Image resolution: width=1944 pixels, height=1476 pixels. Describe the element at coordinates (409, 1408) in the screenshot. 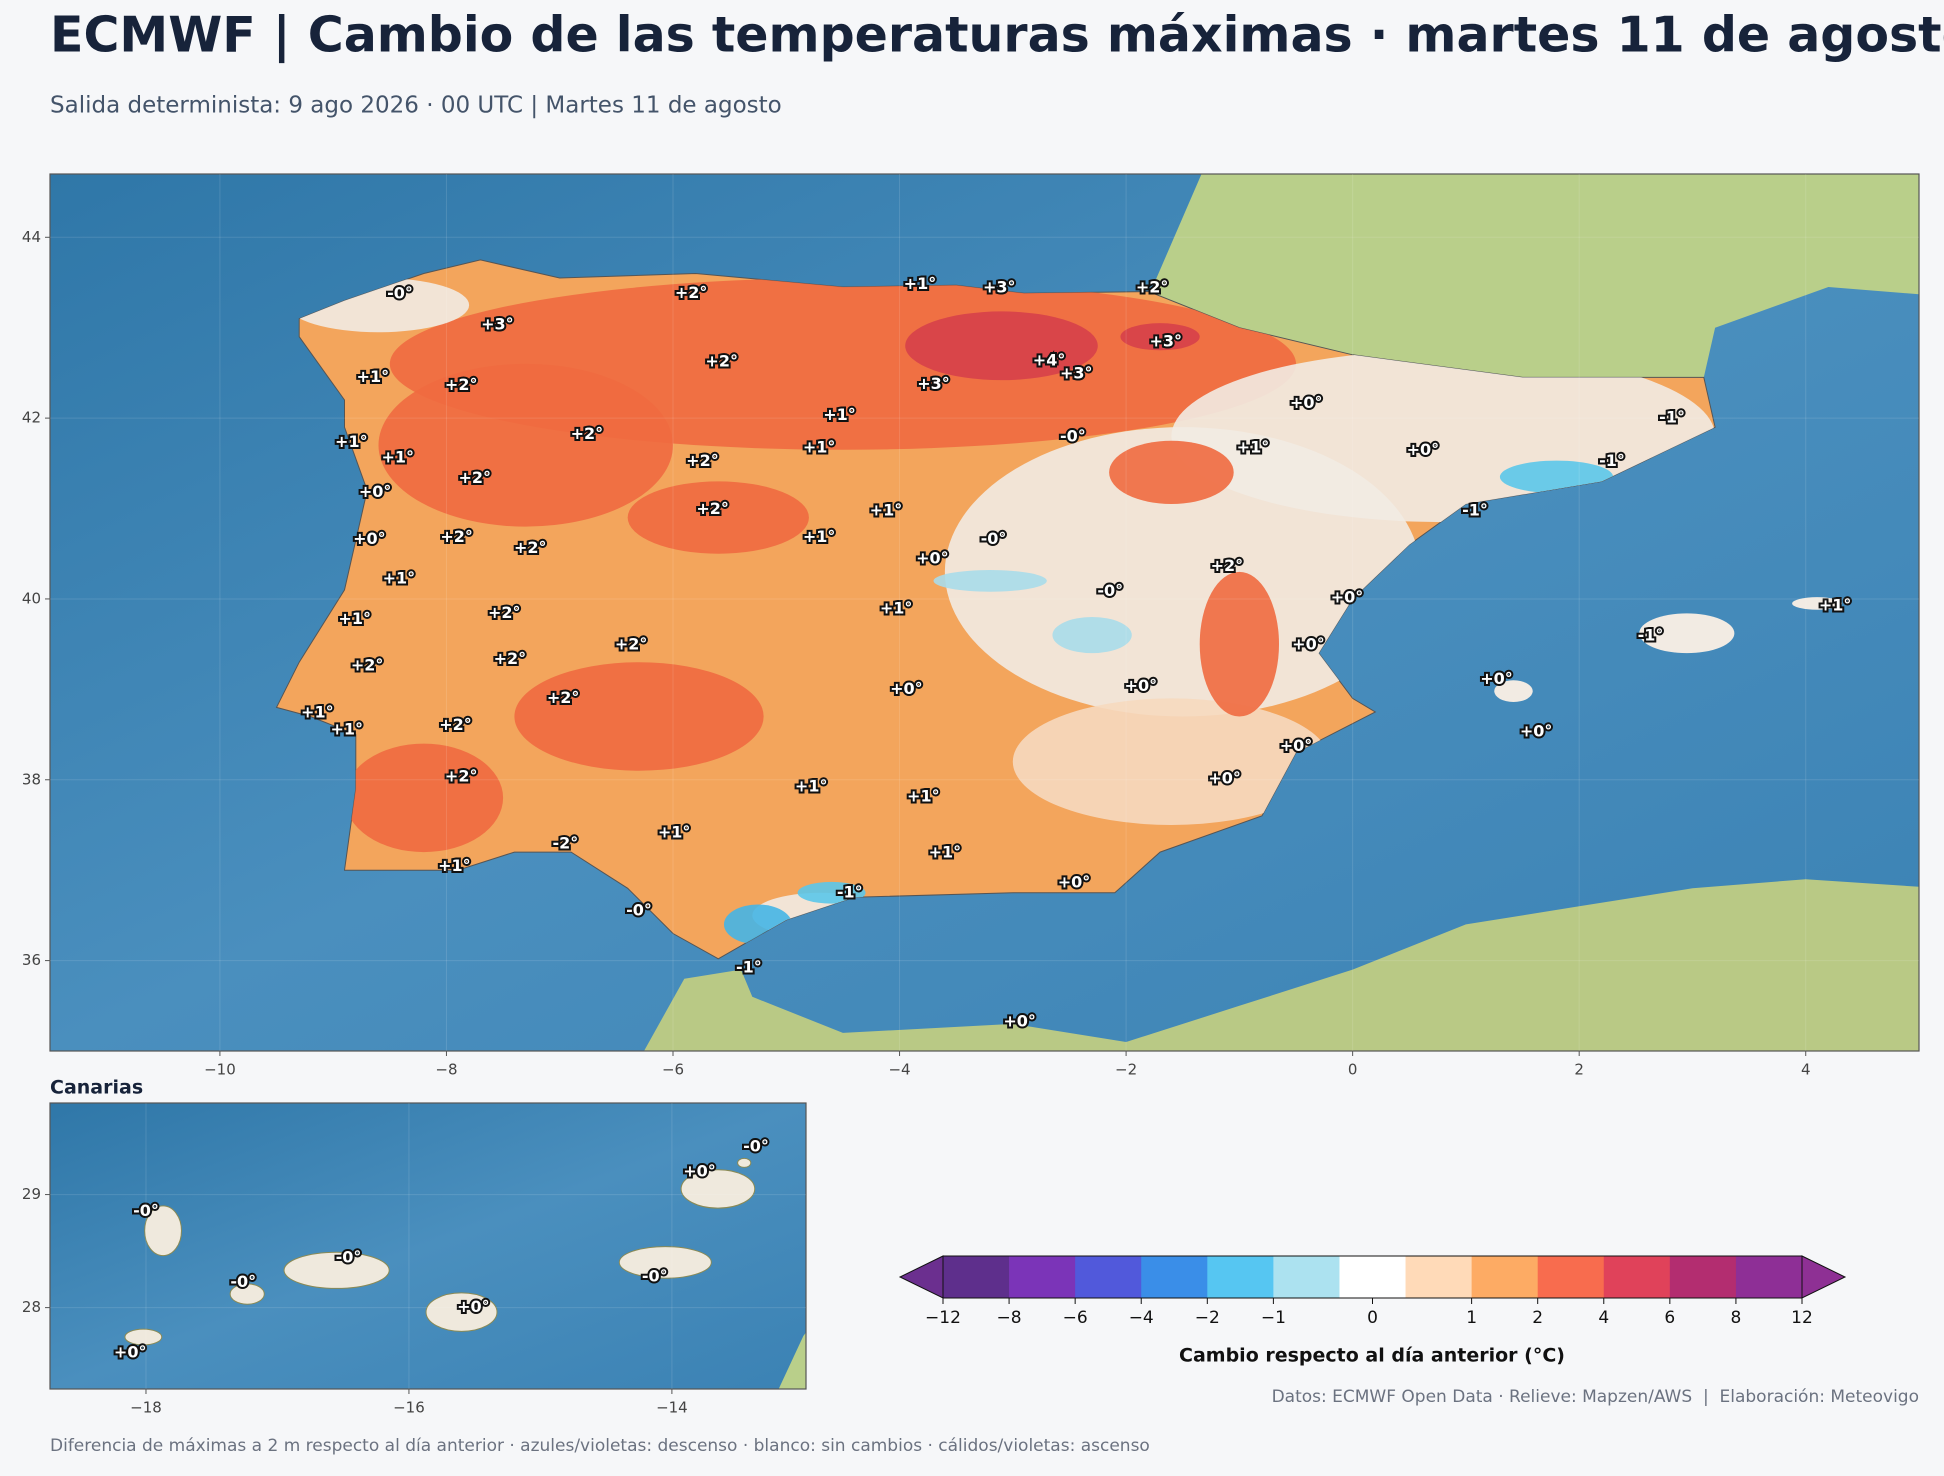

I see `x-tick-label: −16` at that location.